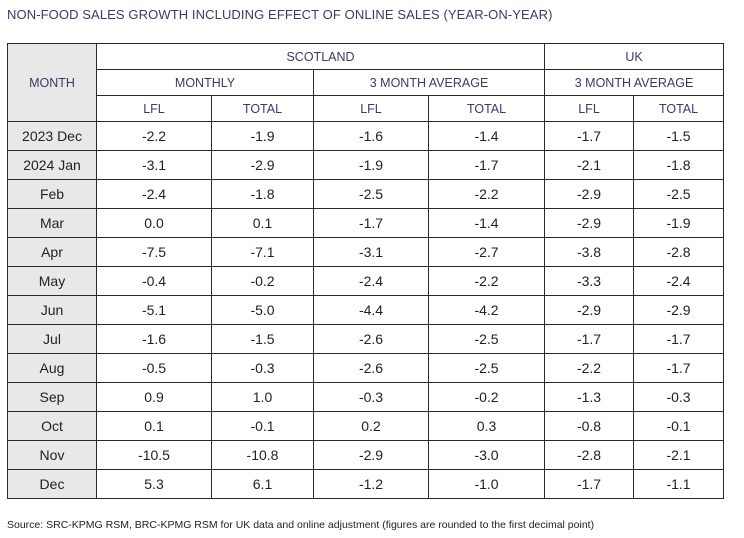 This screenshot has height=538, width=744. Describe the element at coordinates (371, 484) in the screenshot. I see `scotland-average-lfl-cell: -1.2` at that location.